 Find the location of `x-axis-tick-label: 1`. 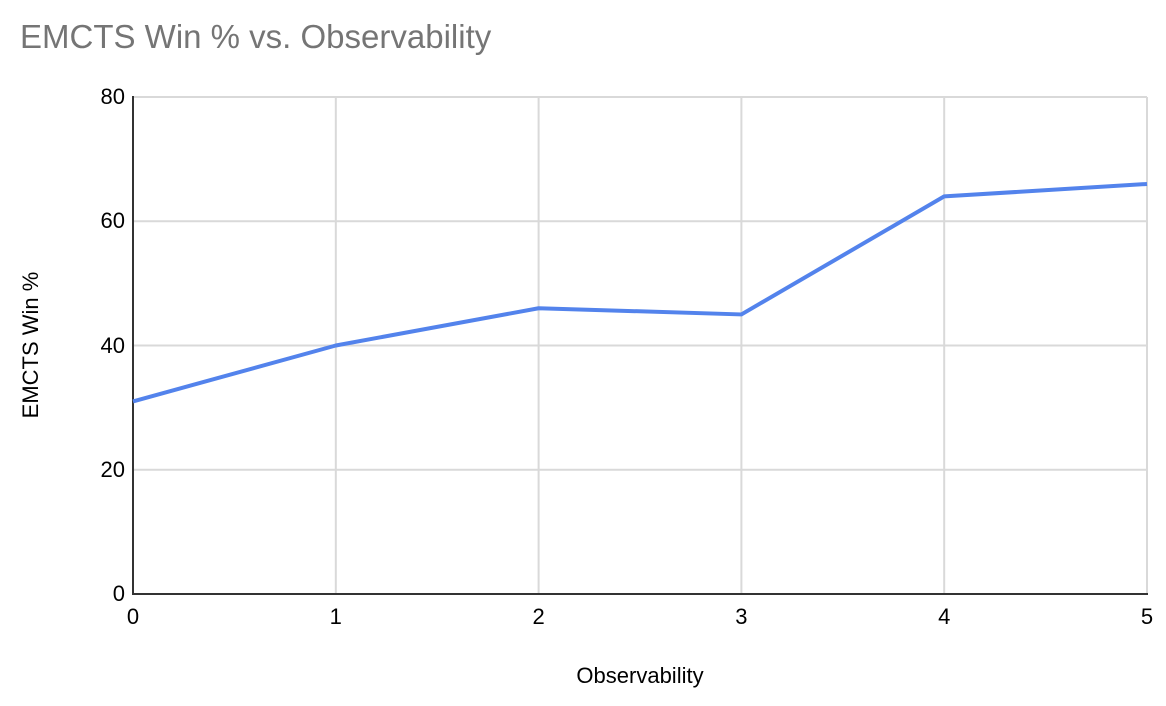

x-axis-tick-label: 1 is located at coordinates (335, 616).